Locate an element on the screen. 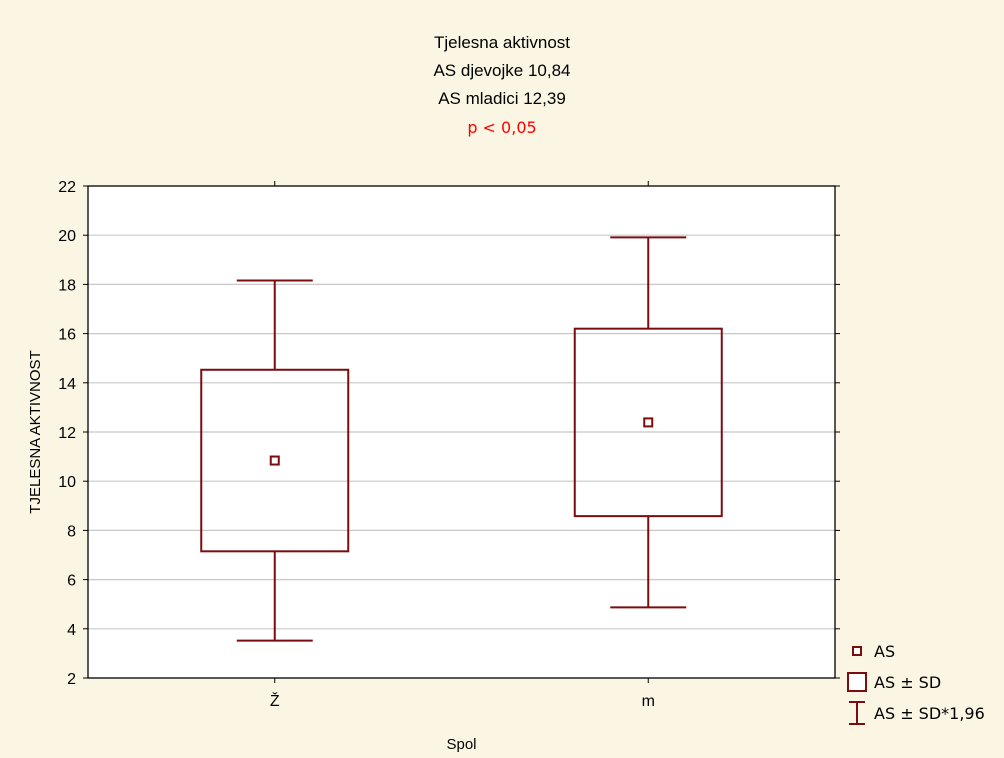  legend-label: AS ± SD is located at coordinates (907, 682).